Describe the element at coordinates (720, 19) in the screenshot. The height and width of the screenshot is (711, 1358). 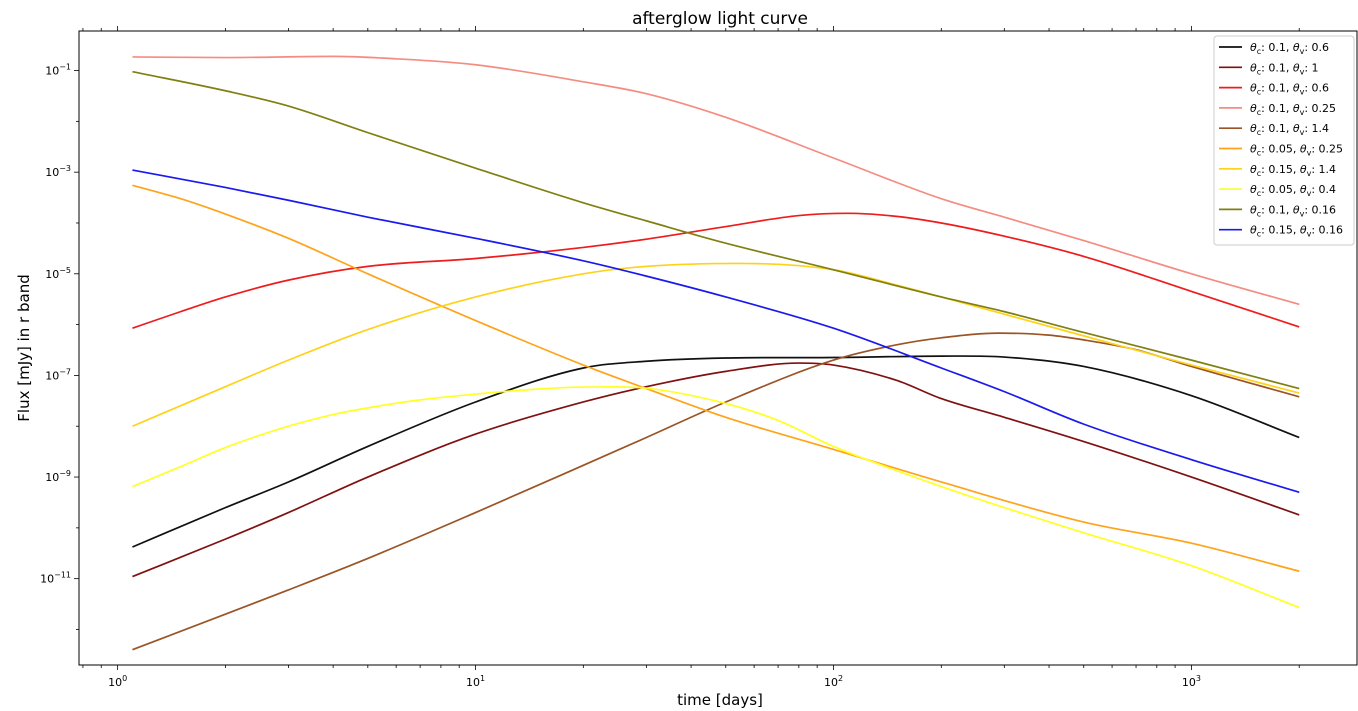
I see `chart-title: afterglow light curve` at that location.